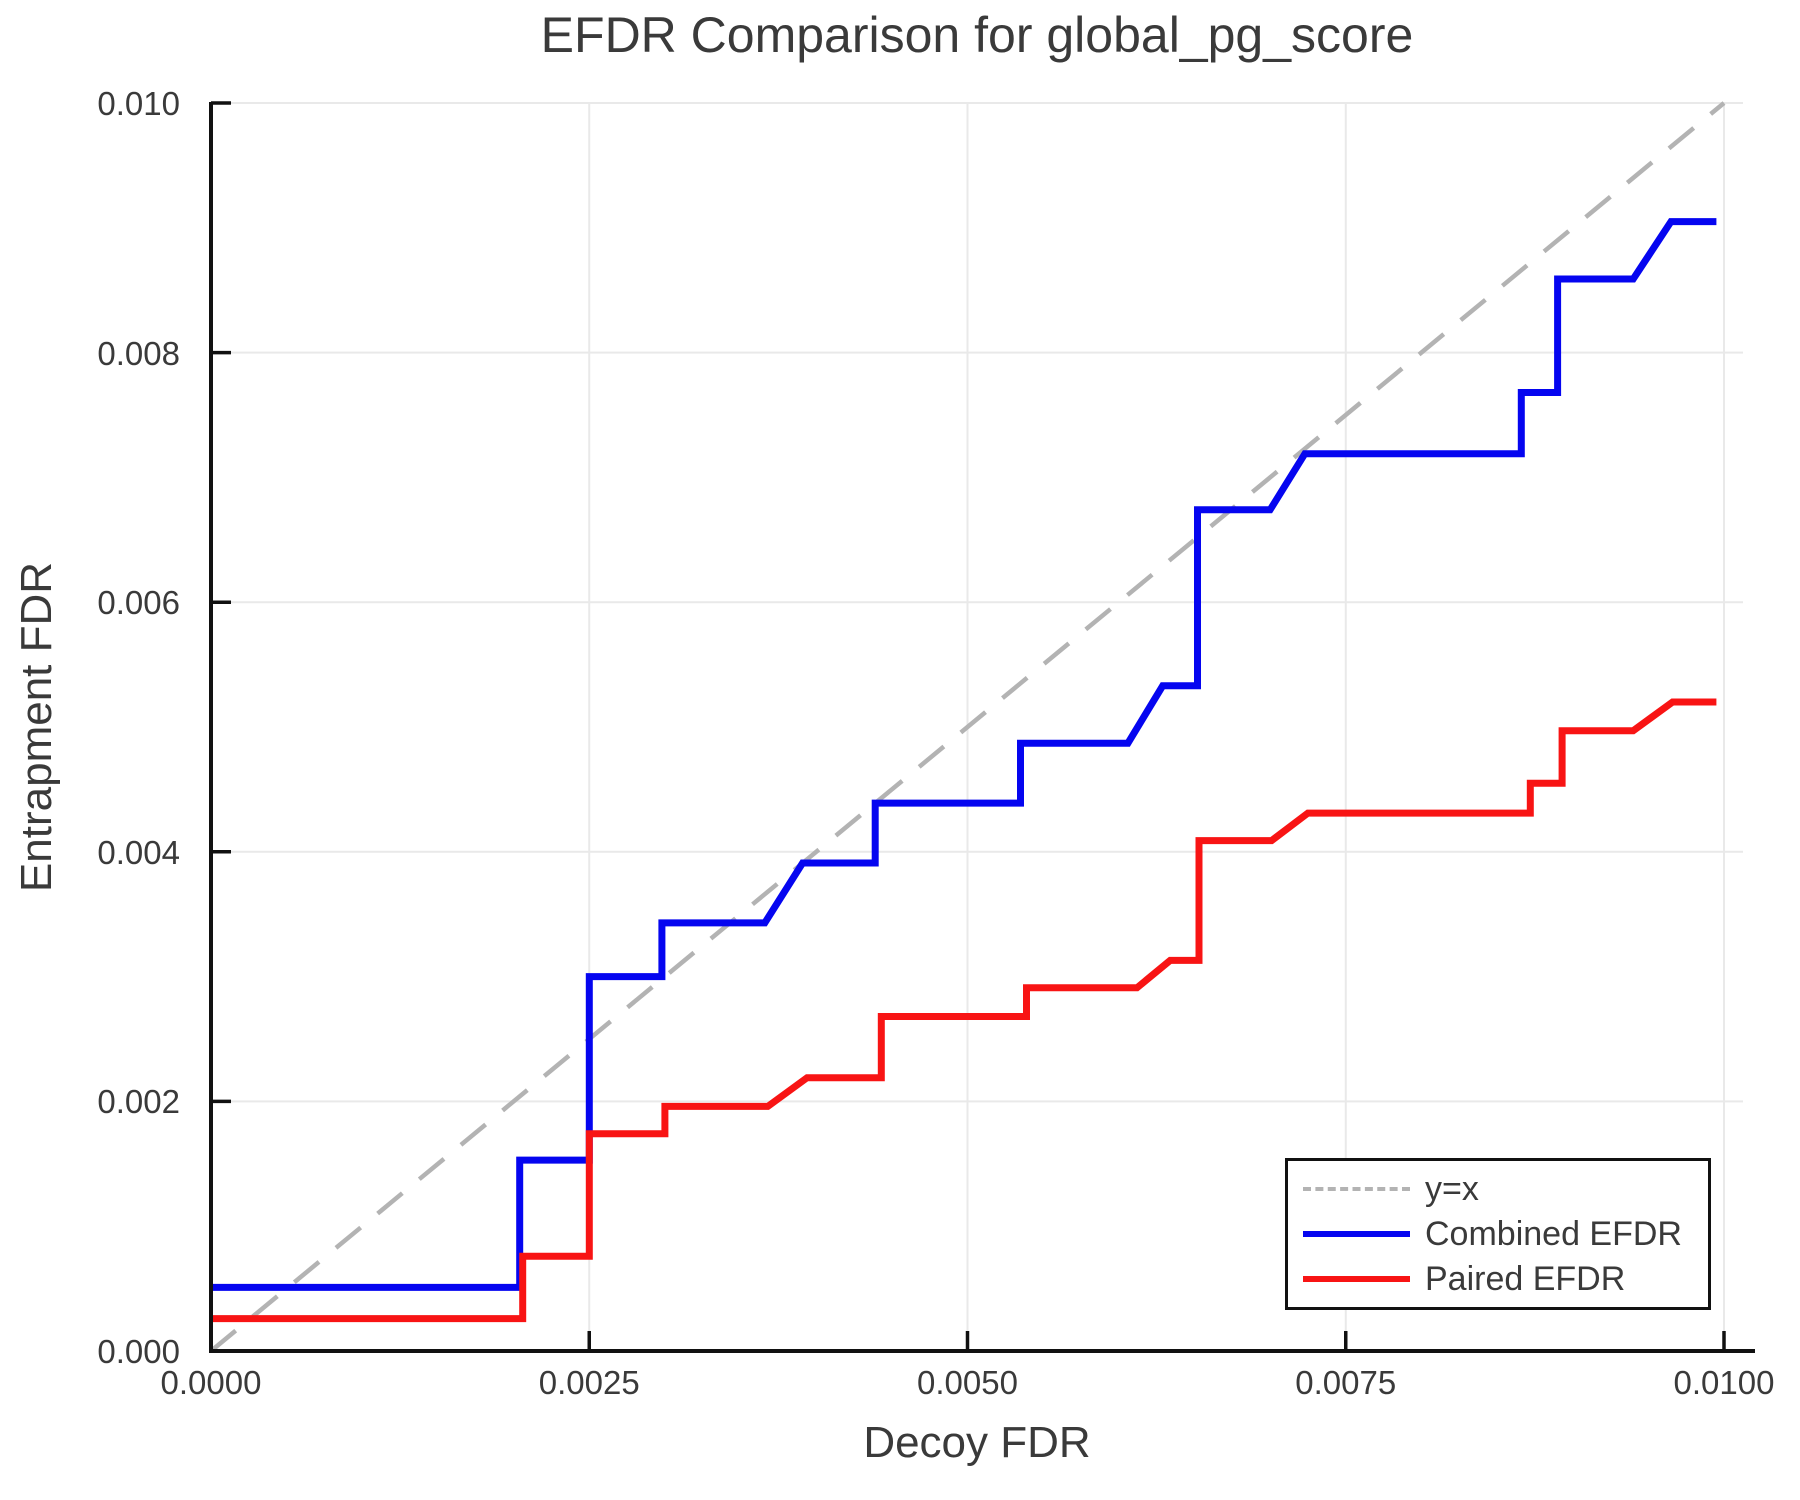 This screenshot has height=1500, width=1800. I want to click on x-tick-label: 0.0000, so click(211, 1382).